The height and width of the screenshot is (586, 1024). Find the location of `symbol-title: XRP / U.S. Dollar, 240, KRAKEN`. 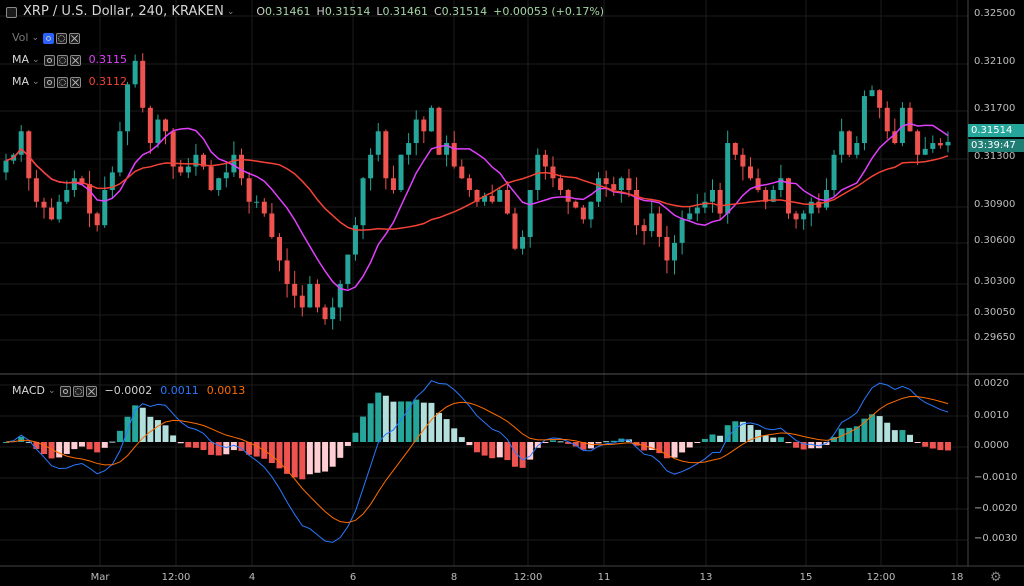

symbol-title: XRP / U.S. Dollar, 240, KRAKEN is located at coordinates (123, 11).